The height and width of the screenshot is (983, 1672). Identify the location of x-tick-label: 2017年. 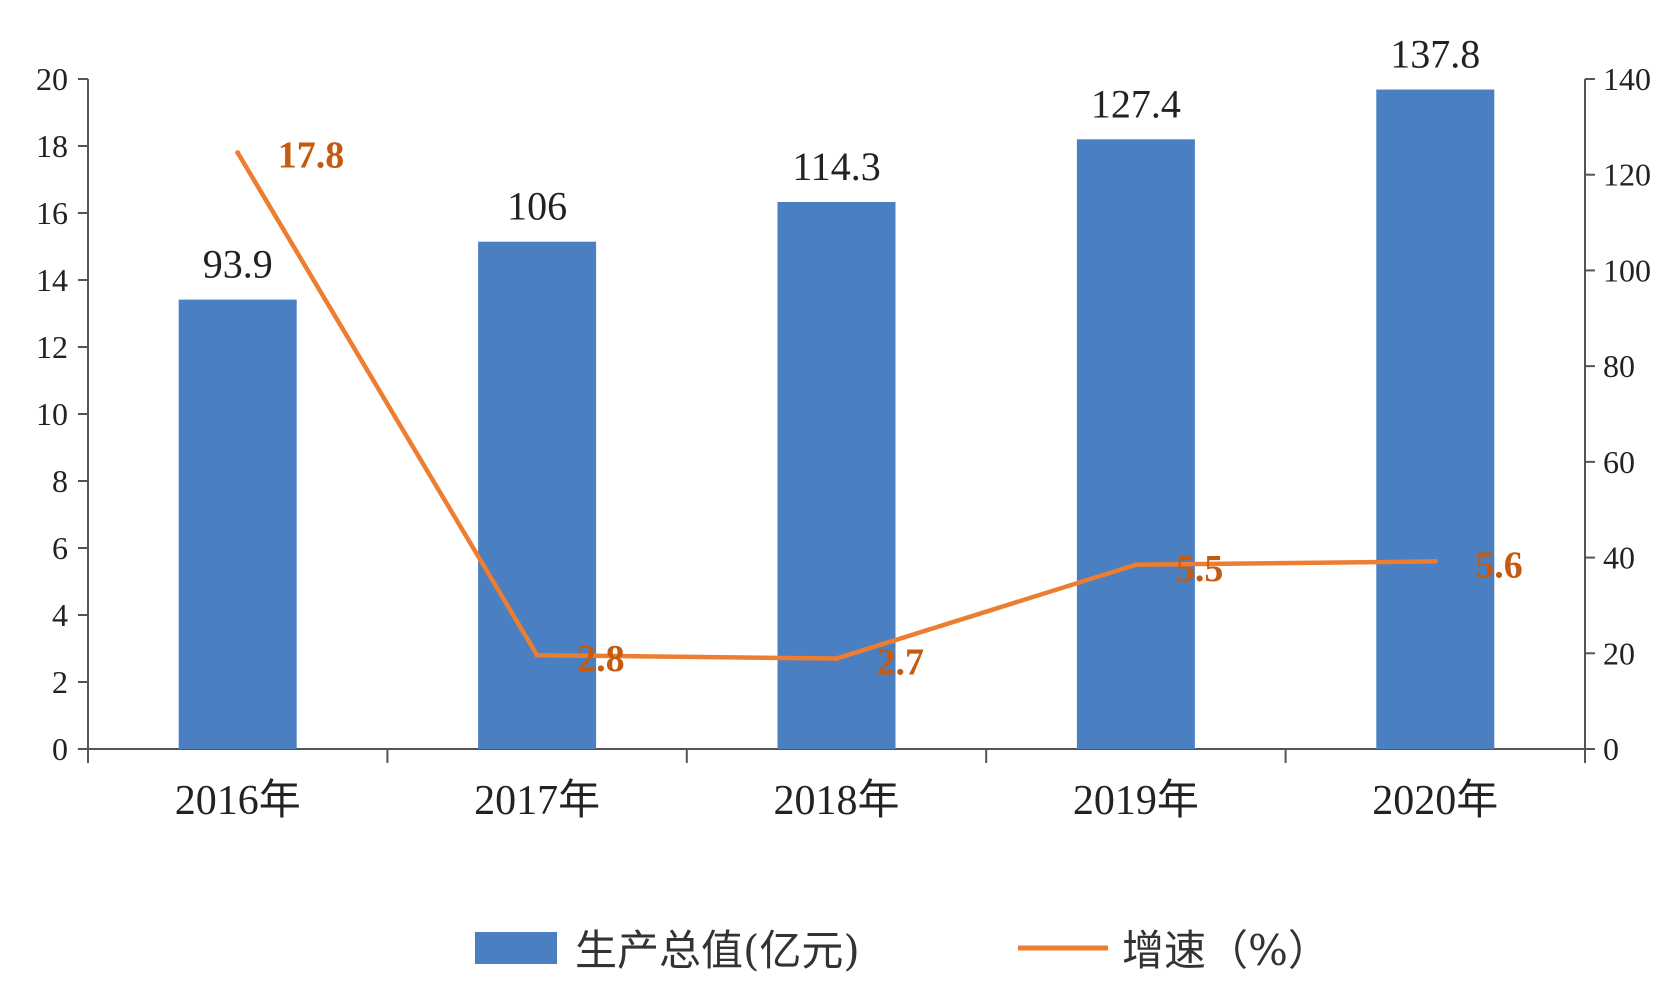
(537, 800).